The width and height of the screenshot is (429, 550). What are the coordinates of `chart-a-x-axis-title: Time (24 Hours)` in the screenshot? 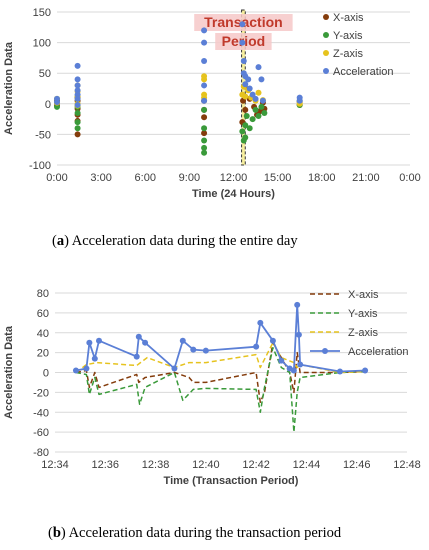 It's located at (233, 194).